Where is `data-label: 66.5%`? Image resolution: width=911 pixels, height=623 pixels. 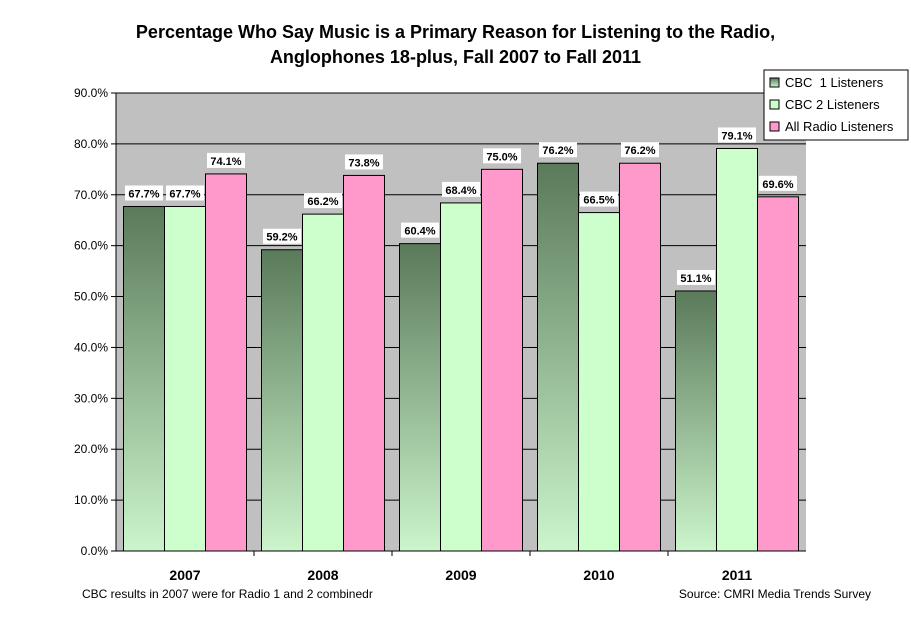 data-label: 66.5% is located at coordinates (598, 201).